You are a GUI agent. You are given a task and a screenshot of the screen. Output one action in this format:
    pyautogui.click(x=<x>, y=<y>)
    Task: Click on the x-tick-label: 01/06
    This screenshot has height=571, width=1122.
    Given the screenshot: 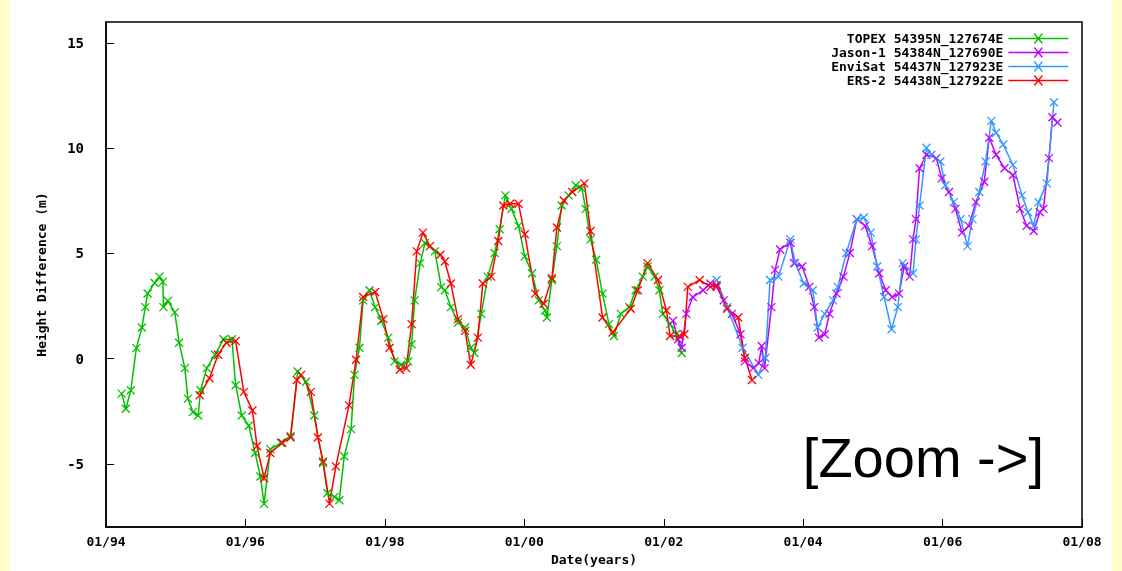 What is the action you would take?
    pyautogui.click(x=943, y=541)
    